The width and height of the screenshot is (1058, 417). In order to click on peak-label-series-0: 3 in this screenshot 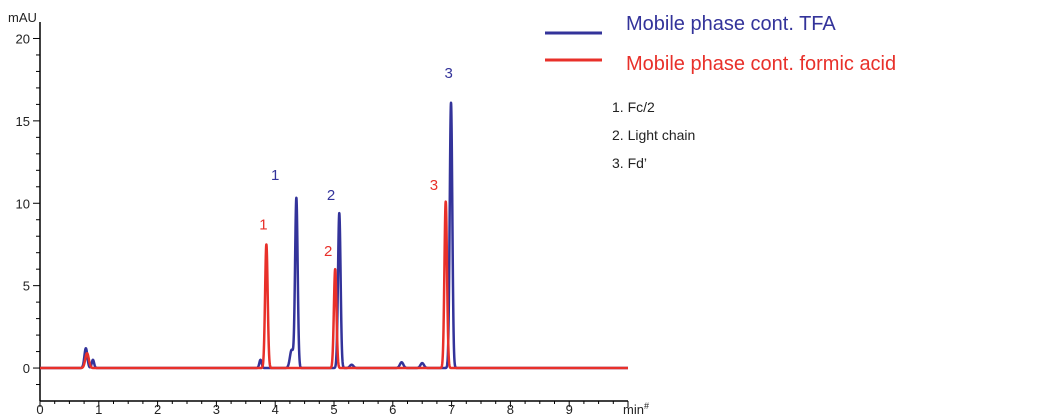, I will do `click(448, 73)`.